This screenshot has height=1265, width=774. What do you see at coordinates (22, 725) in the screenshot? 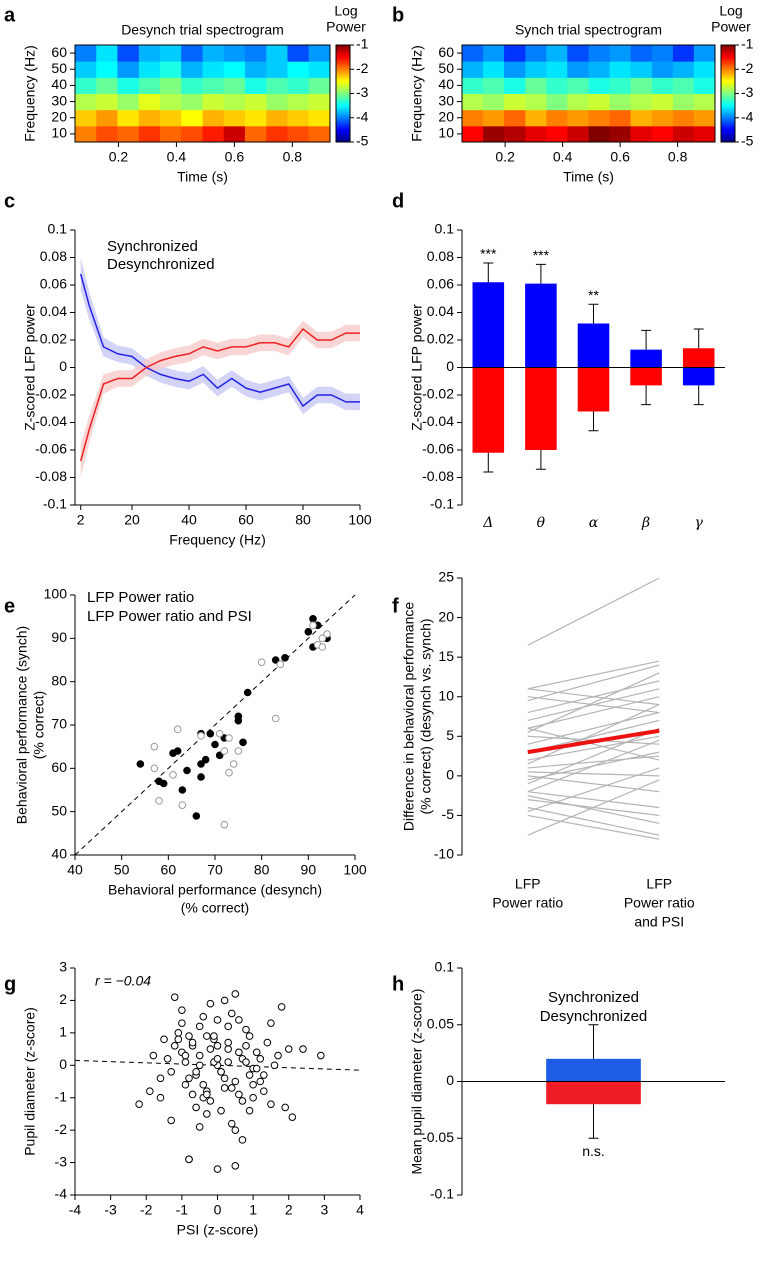
I see `y-axis-label: Behavioral performance (synch)` at bounding box center [22, 725].